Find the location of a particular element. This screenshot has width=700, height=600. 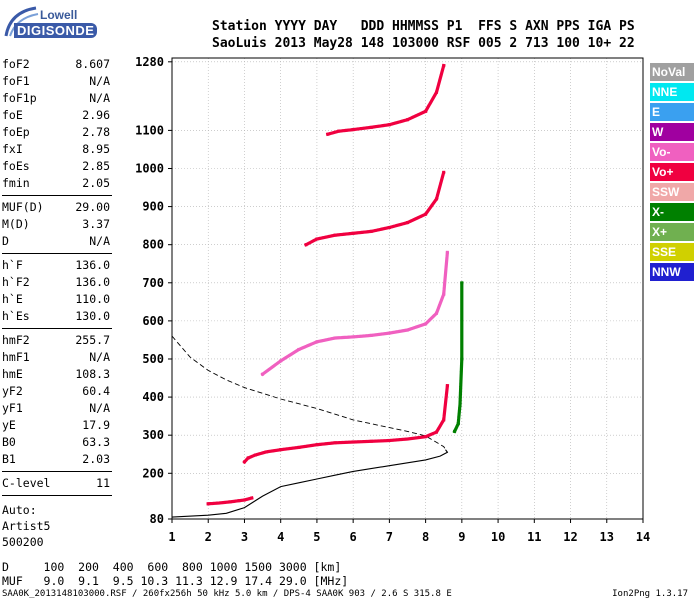

param-key: foE is located at coordinates (12, 115).